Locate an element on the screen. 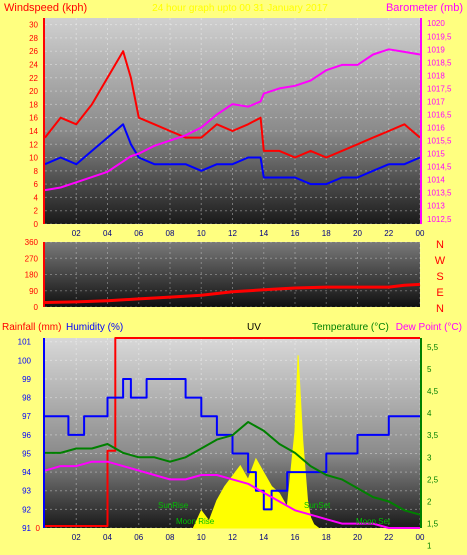  temperature-axis-title: Temperature (°C) is located at coordinates (350, 327).